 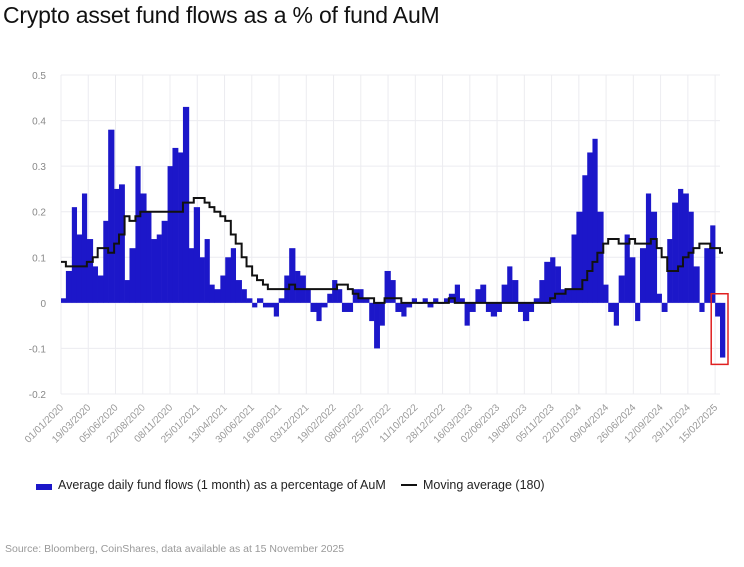 I want to click on legend-label: Moving average (180), so click(x=484, y=485).